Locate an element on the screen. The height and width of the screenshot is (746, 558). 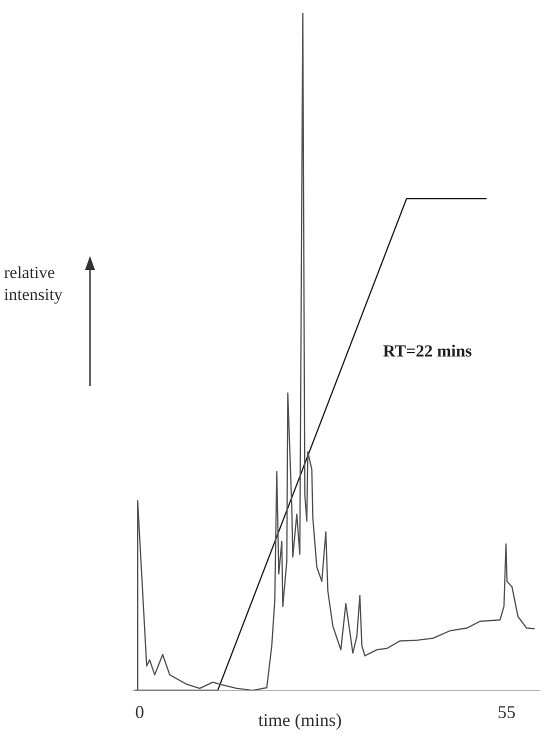
y-axis-title: relative intensity is located at coordinates (34, 284).